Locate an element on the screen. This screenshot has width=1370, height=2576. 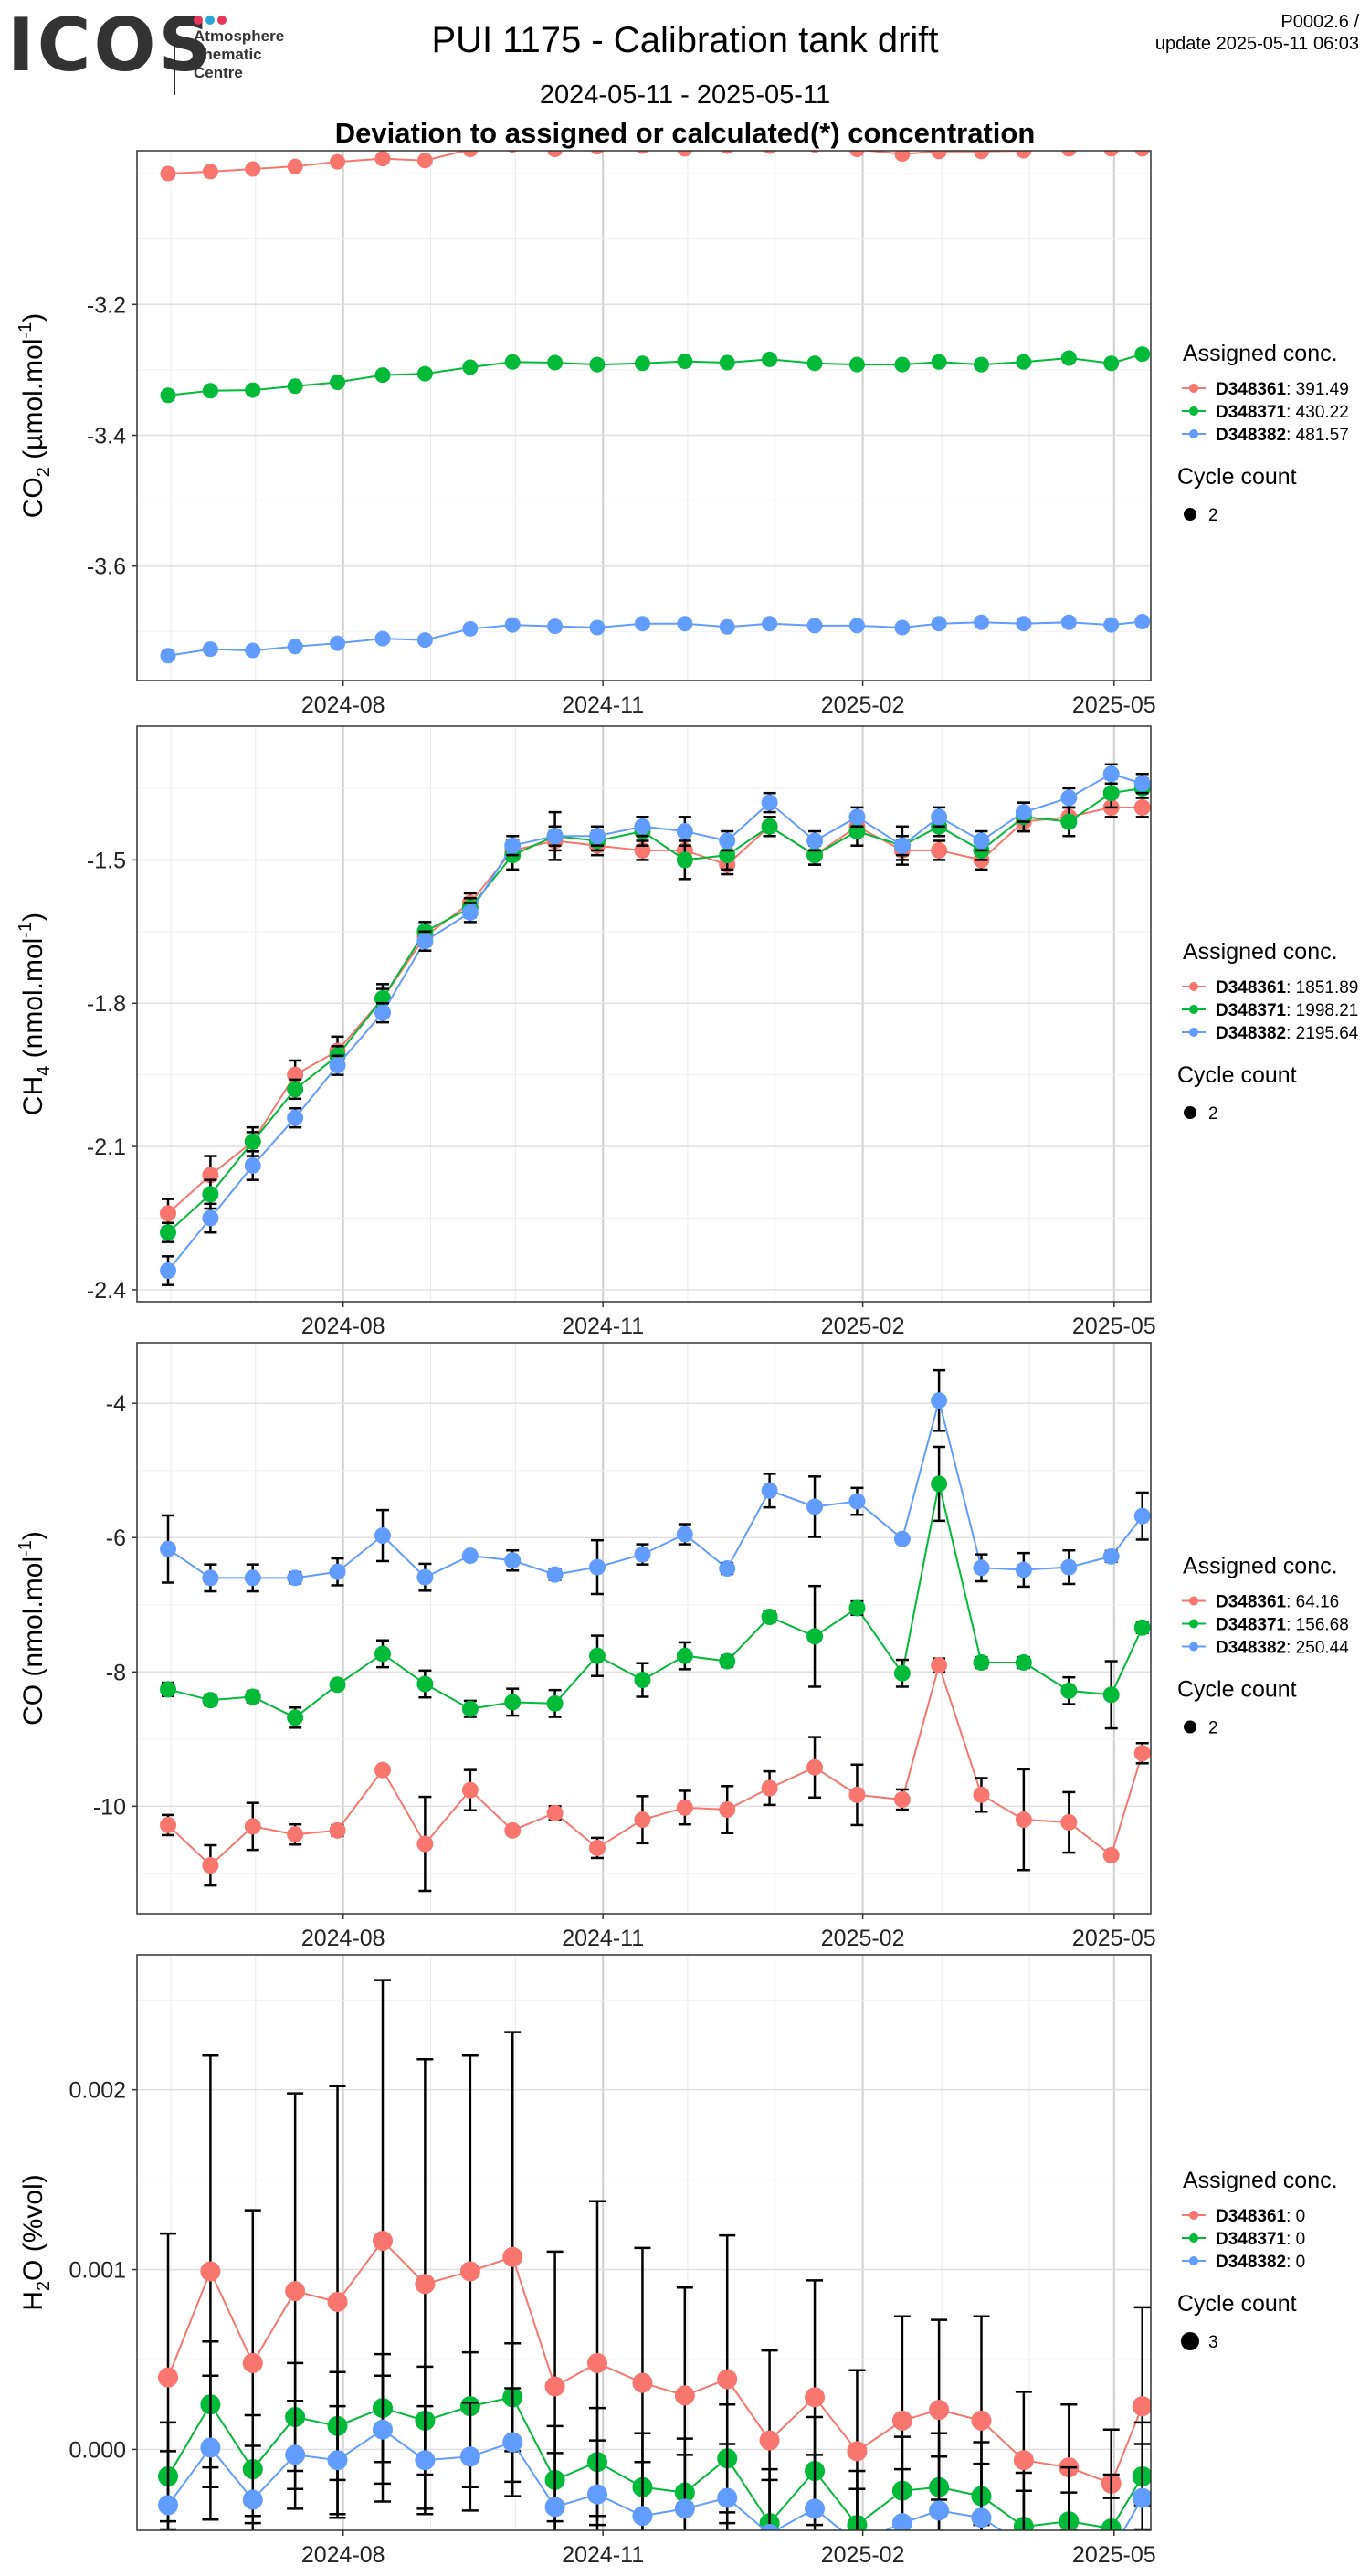
x-tick-label: 2024-11 is located at coordinates (603, 705).